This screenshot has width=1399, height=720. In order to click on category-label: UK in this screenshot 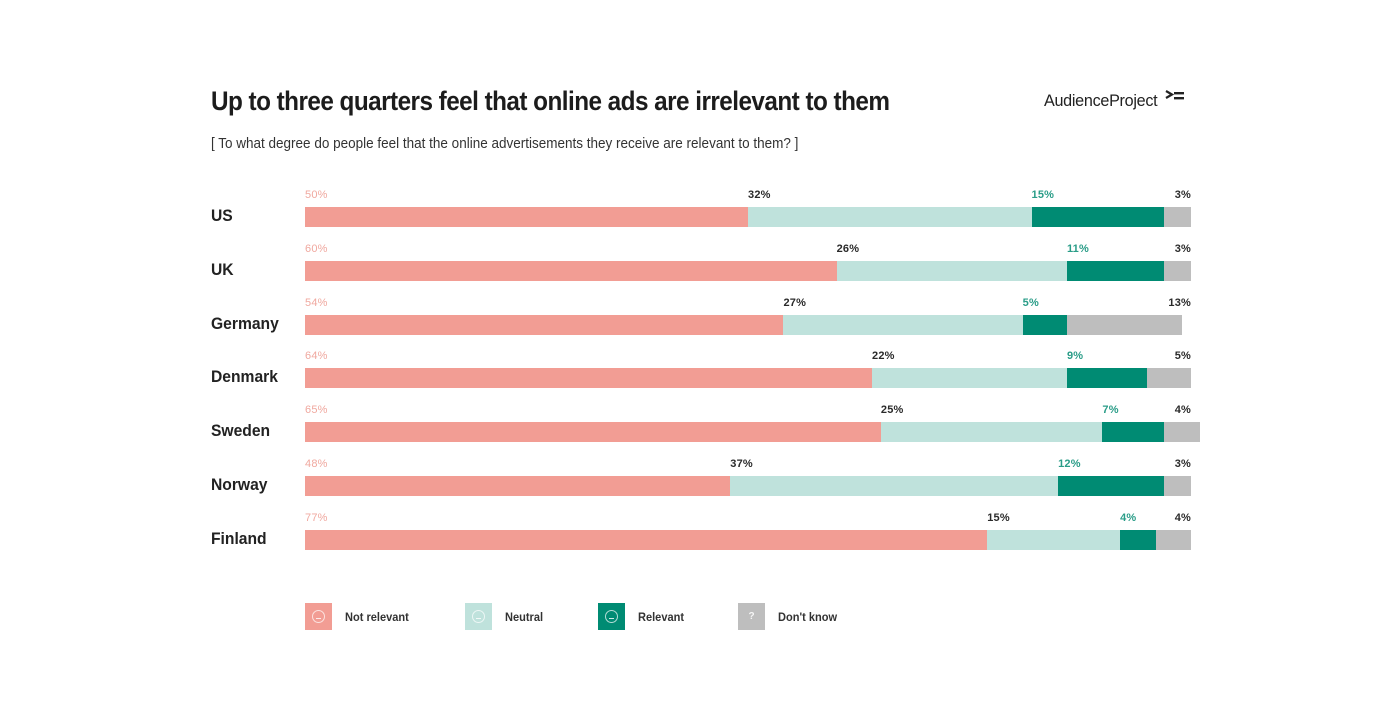, I will do `click(222, 269)`.